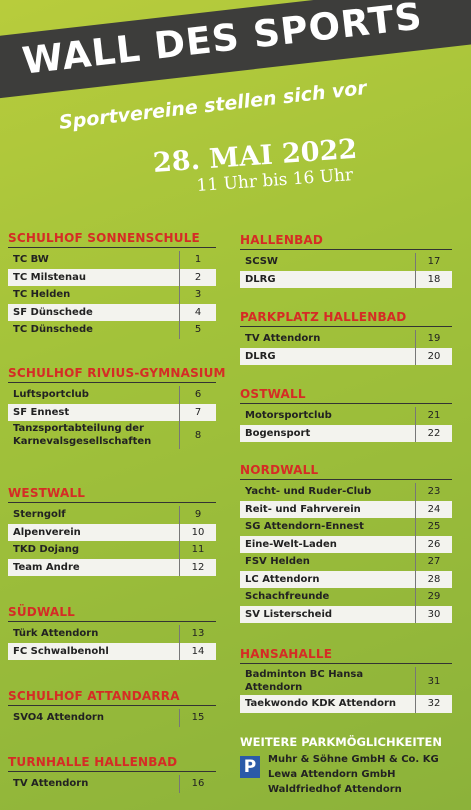 This screenshot has height=810, width=471. Describe the element at coordinates (289, 614) in the screenshot. I see `club-name: SV Listerscheid` at that location.